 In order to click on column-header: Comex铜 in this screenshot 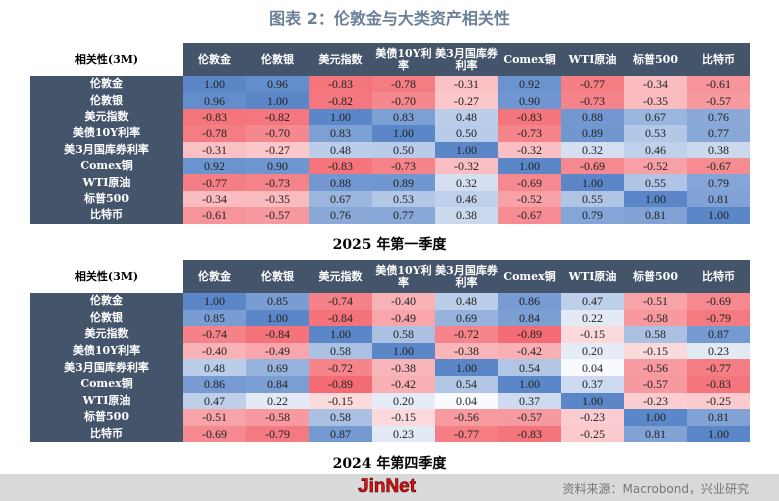, I will do `click(529, 276)`.